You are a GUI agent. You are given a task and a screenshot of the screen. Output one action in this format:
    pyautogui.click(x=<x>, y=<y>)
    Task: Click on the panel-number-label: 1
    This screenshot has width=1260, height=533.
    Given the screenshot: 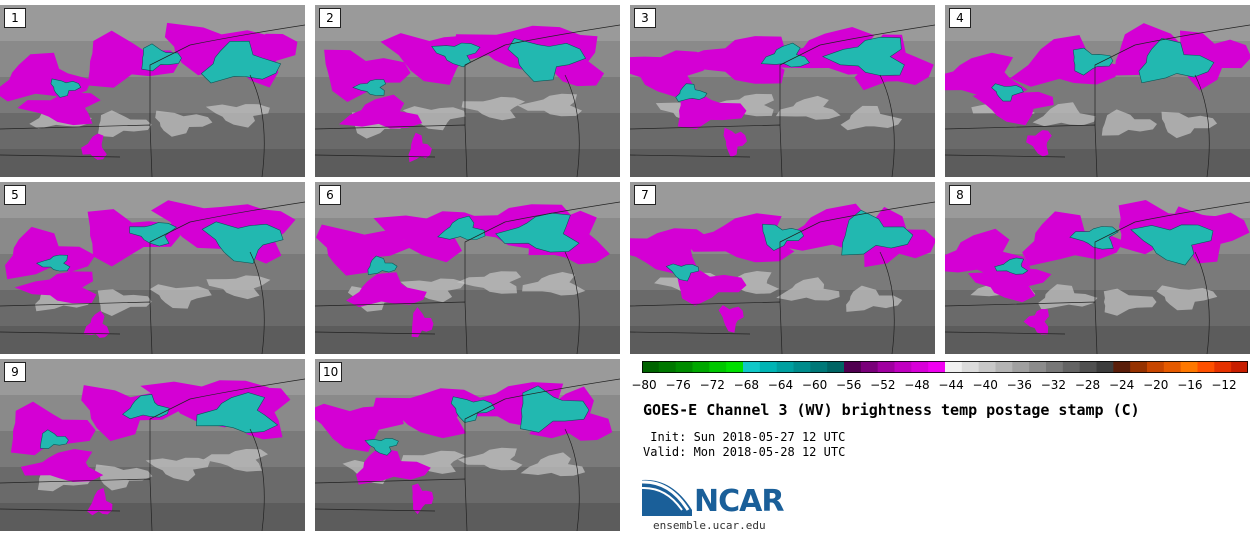 What is the action you would take?
    pyautogui.click(x=15, y=18)
    